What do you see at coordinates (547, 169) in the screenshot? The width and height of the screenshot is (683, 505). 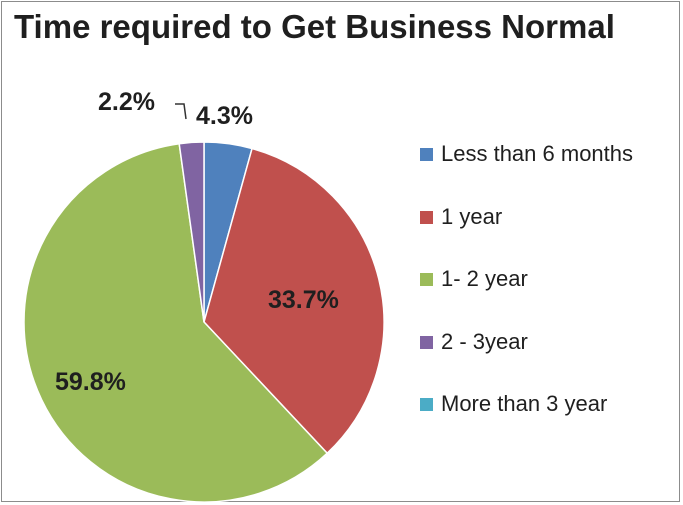 I see `legend-item-less-than-6-months: Less than 6 months` at bounding box center [547, 169].